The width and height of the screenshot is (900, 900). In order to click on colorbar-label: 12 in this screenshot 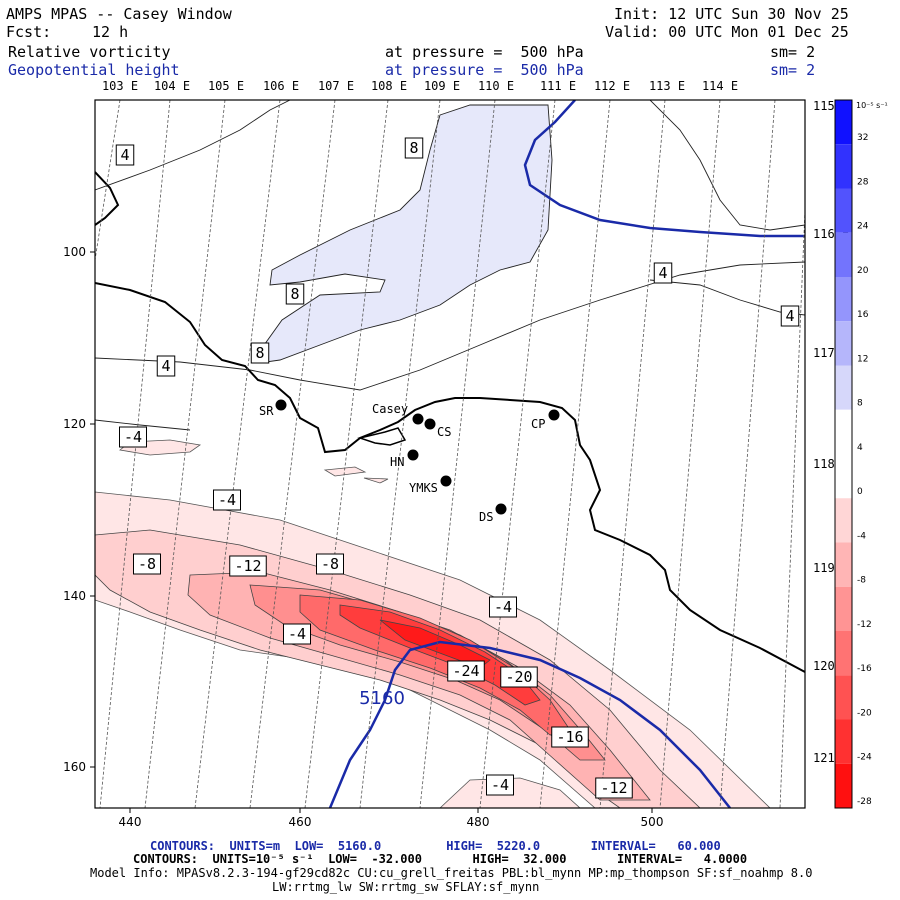, I will do `click(862, 359)`.